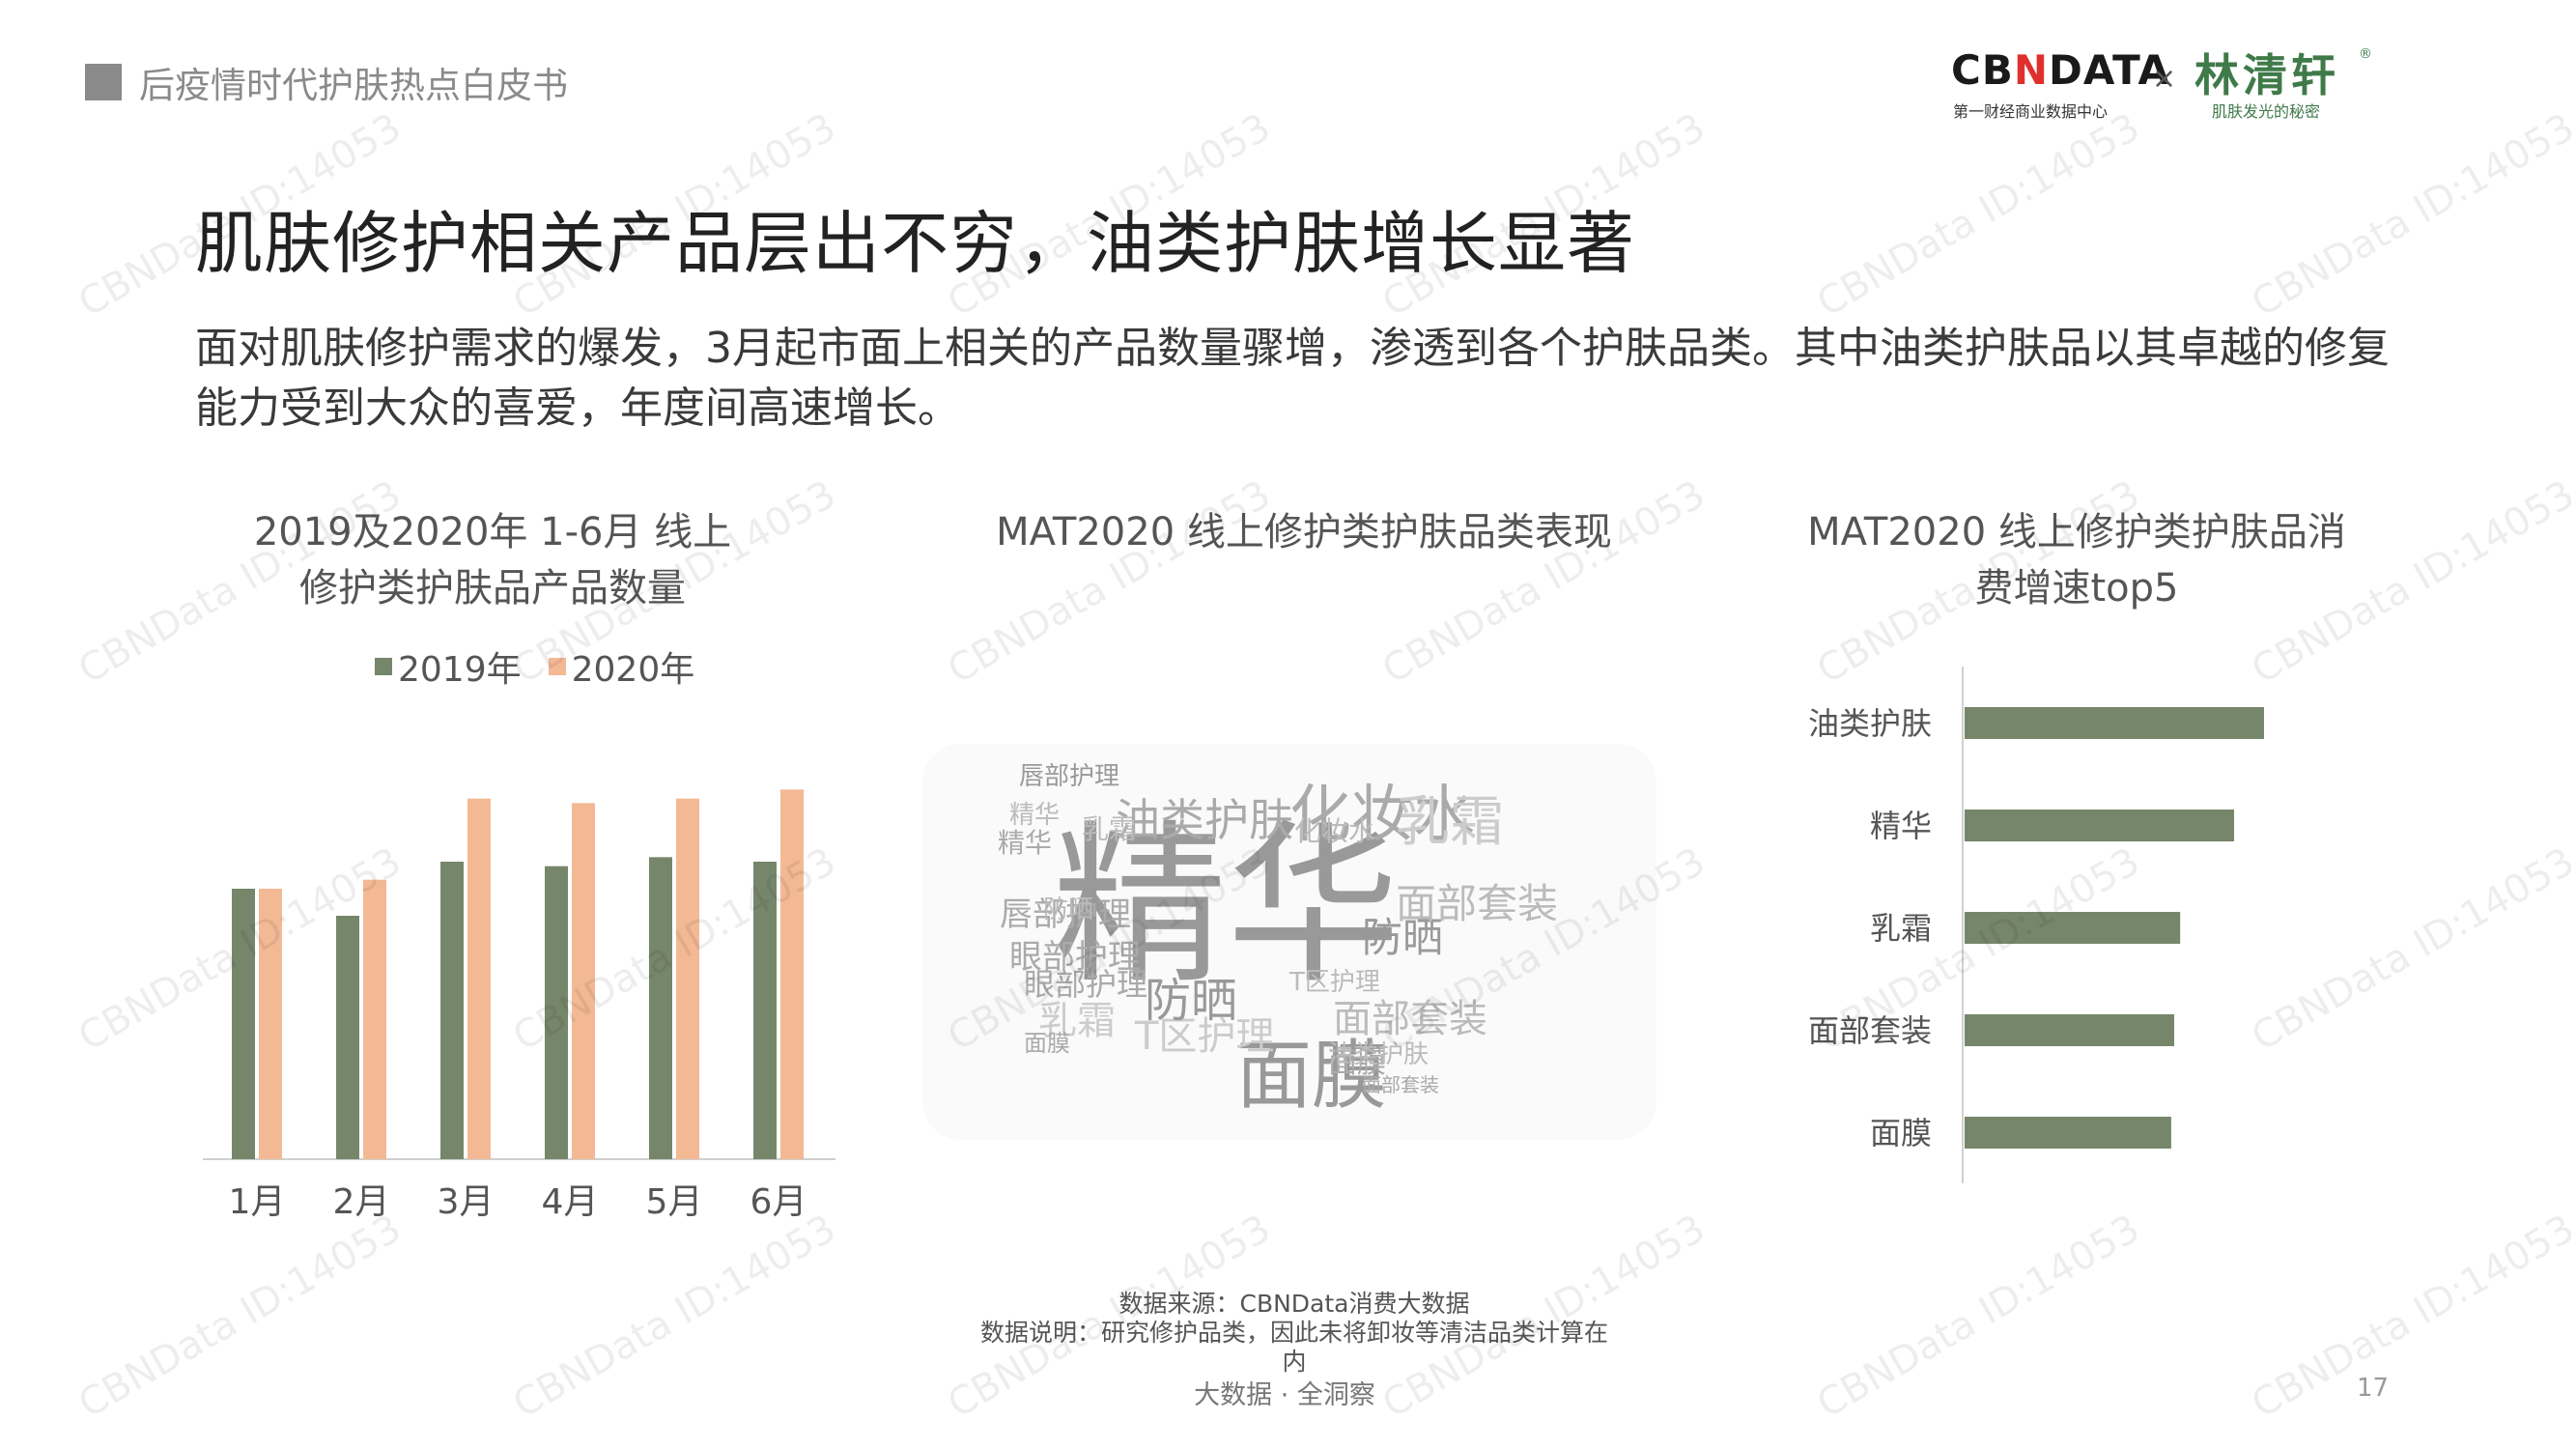 This screenshot has width=2576, height=1449. Describe the element at coordinates (674, 1202) in the screenshot. I see `x-tick-label: 5月` at that location.